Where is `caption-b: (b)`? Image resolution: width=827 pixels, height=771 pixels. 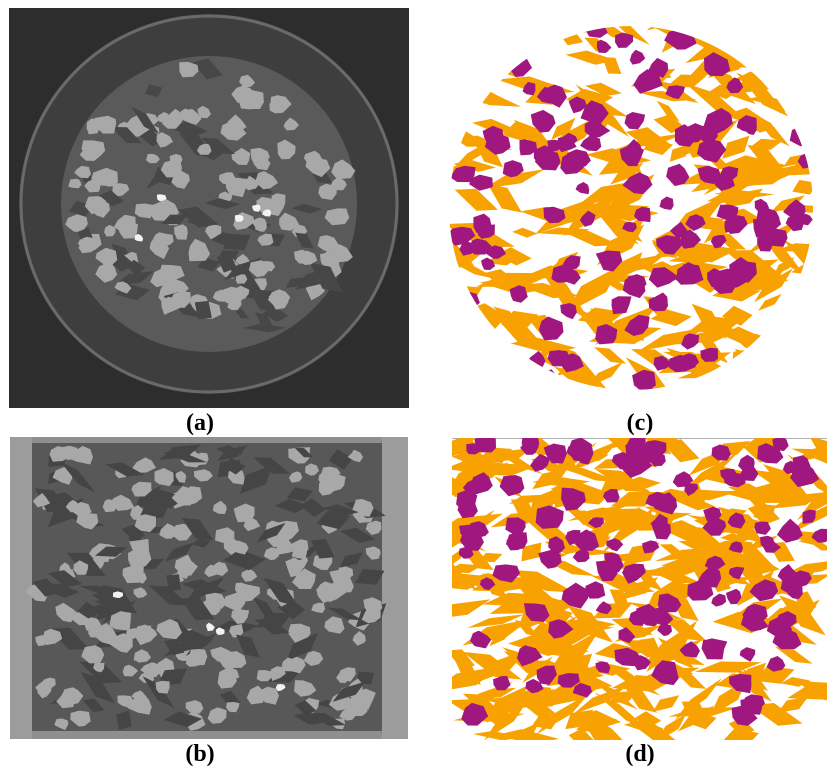
caption-b: (b) is located at coordinates (200, 754).